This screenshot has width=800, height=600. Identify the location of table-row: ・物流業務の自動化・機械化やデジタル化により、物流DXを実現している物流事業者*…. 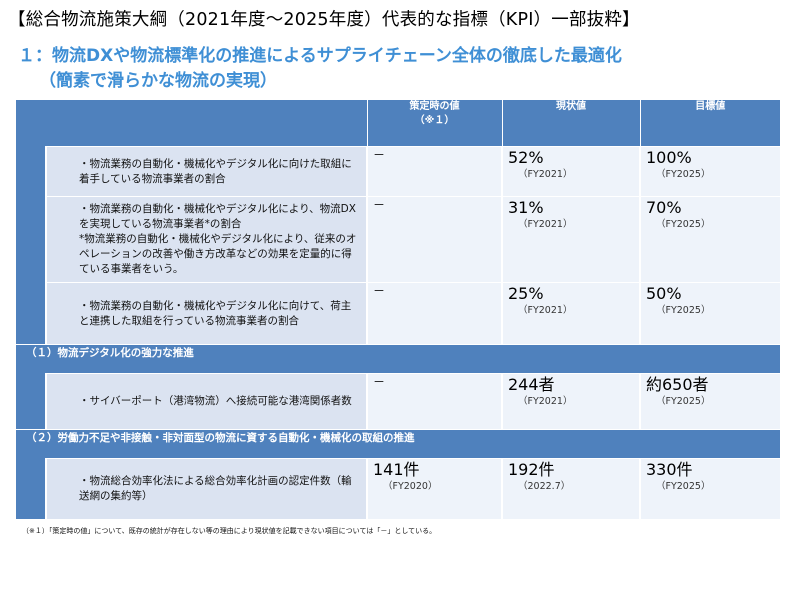
(398, 239).